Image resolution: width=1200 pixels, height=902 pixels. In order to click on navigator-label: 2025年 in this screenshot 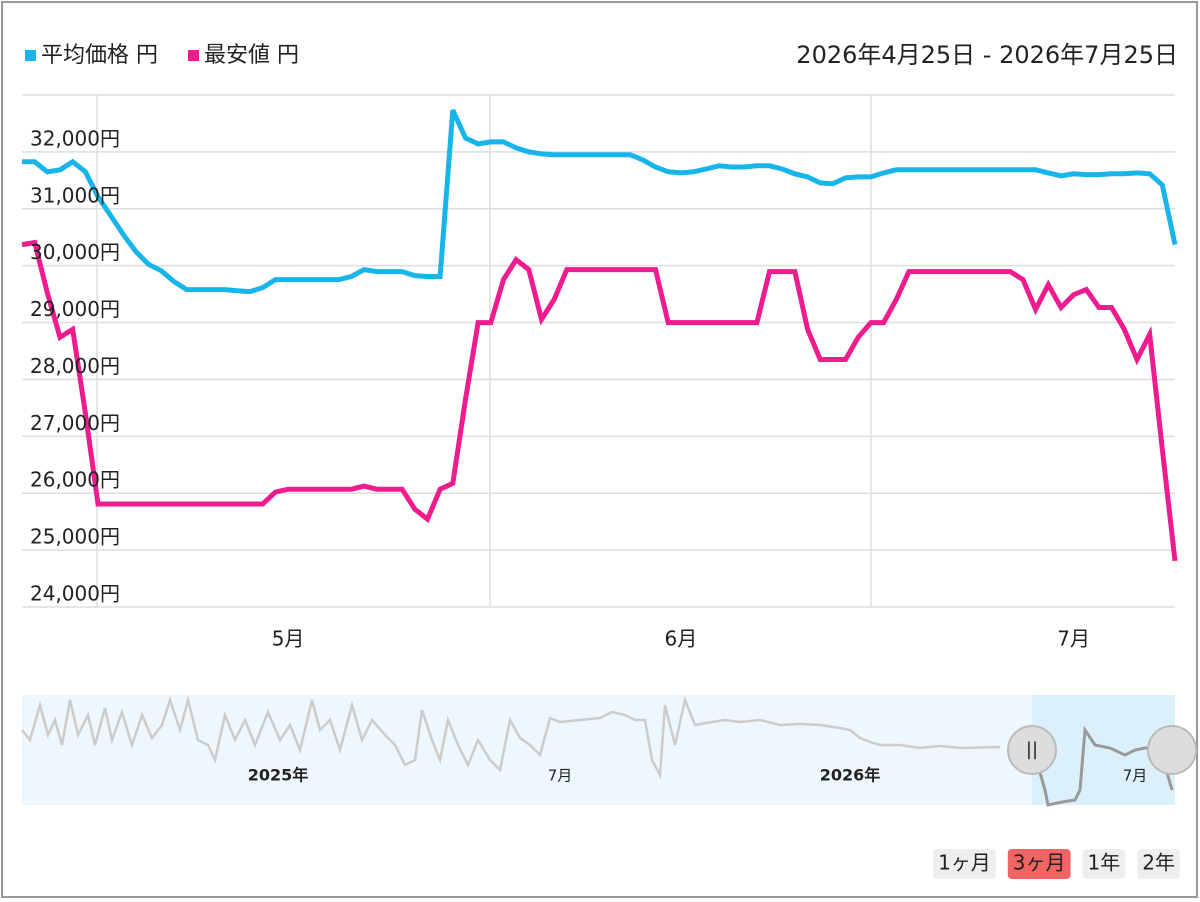, I will do `click(278, 775)`.